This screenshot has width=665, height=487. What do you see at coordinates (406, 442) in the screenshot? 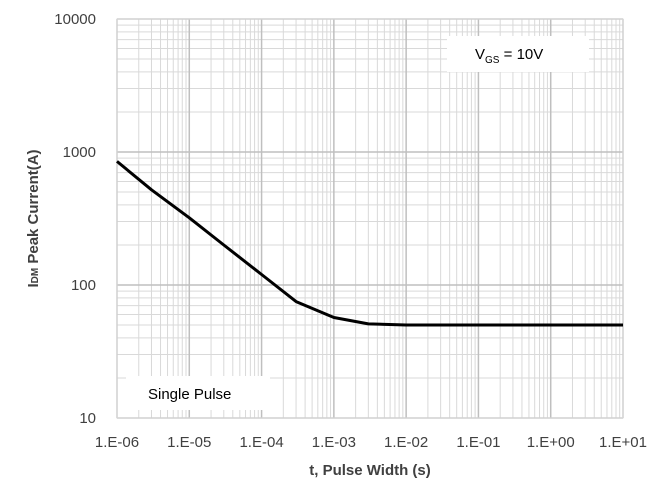
I see `x-tick-label: 1.E-02` at bounding box center [406, 442].